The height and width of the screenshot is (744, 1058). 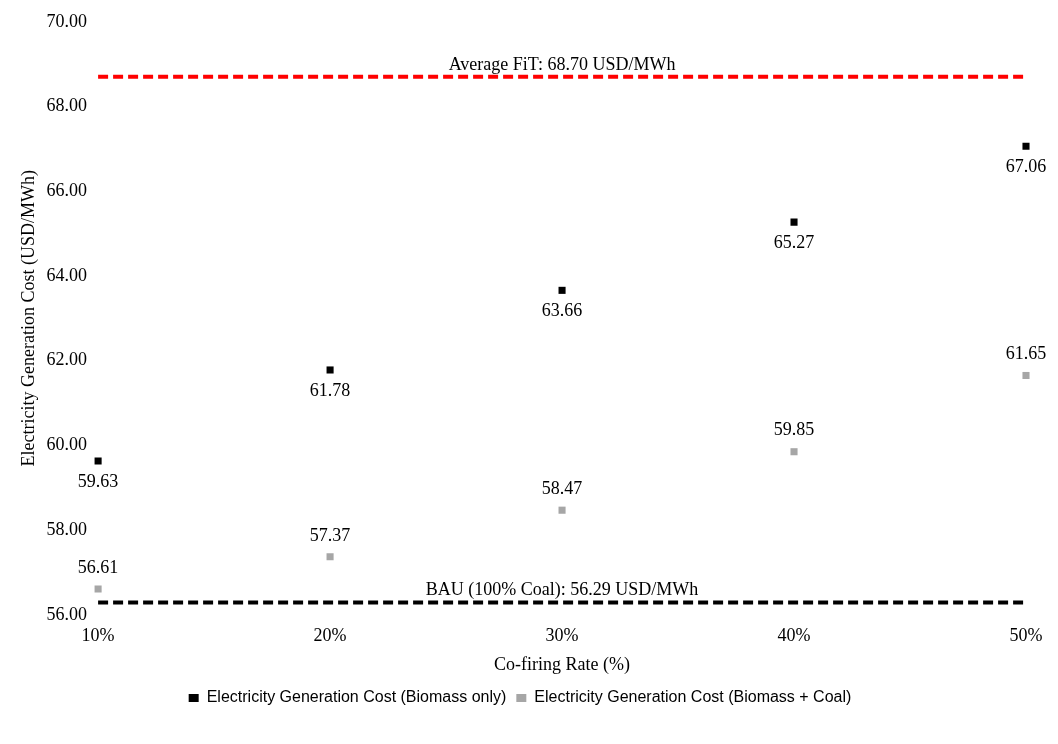 I want to click on x-axis-title: Co-firing Rate (%), so click(x=562, y=664).